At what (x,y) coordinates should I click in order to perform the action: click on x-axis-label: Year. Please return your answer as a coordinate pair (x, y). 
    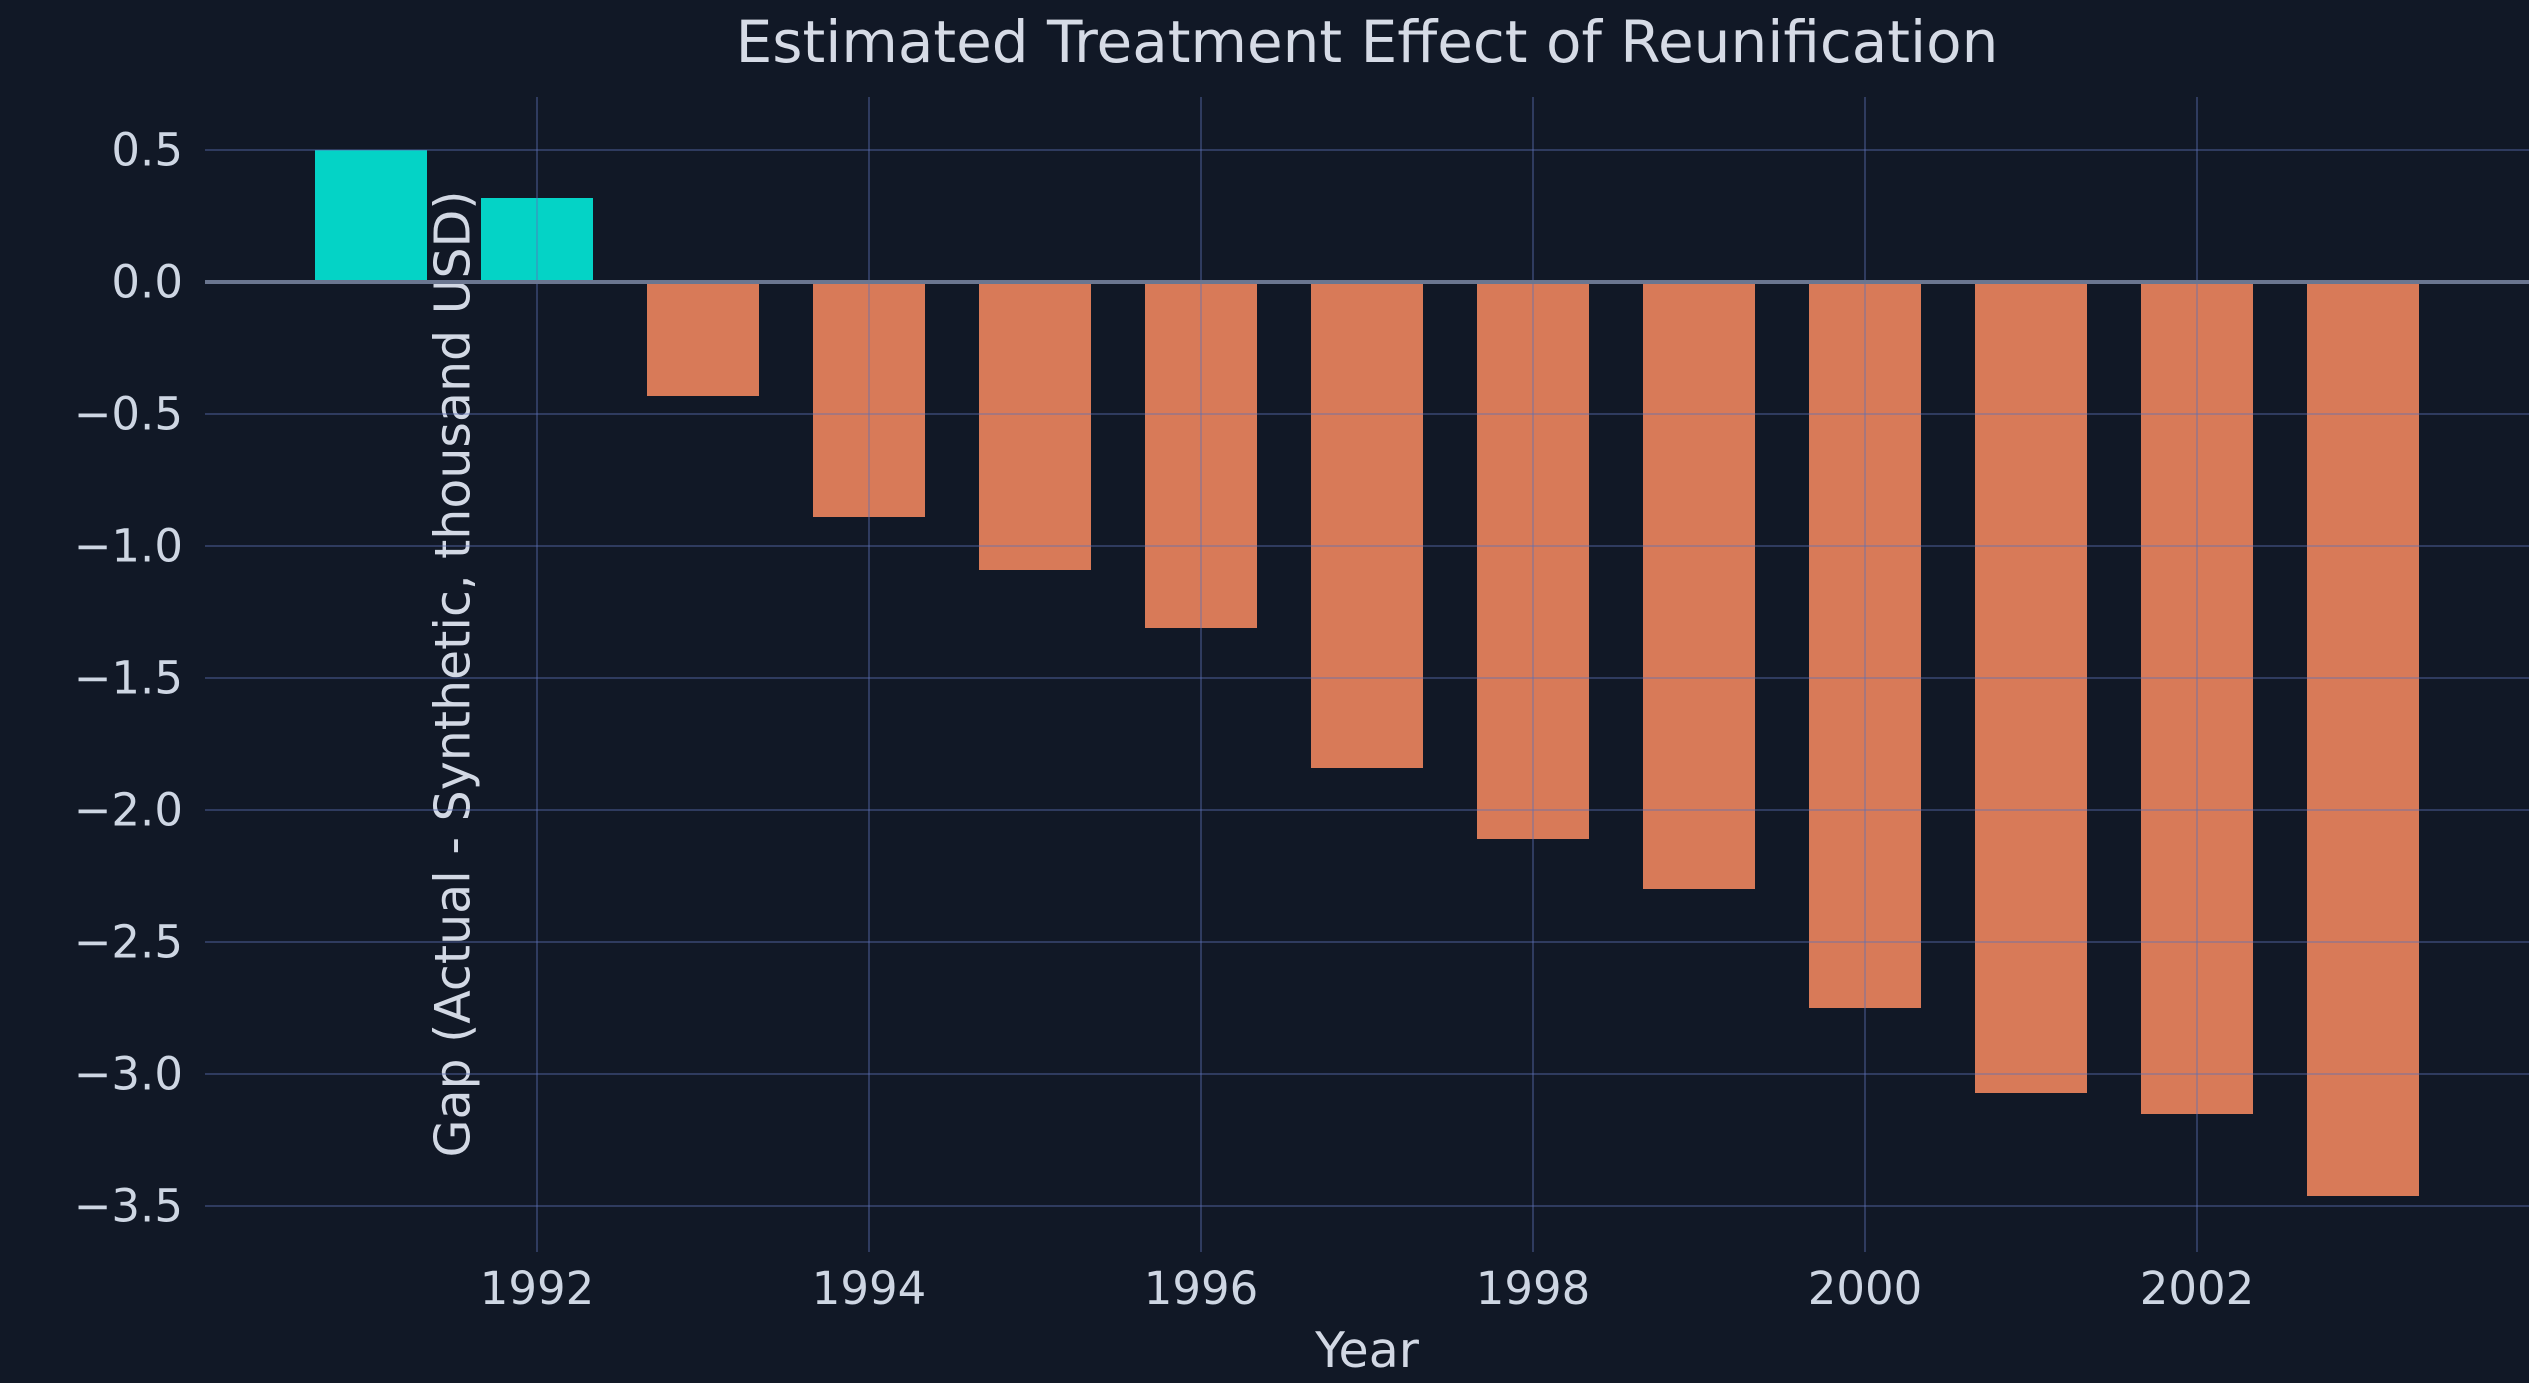
    Looking at the image, I should click on (1367, 1350).